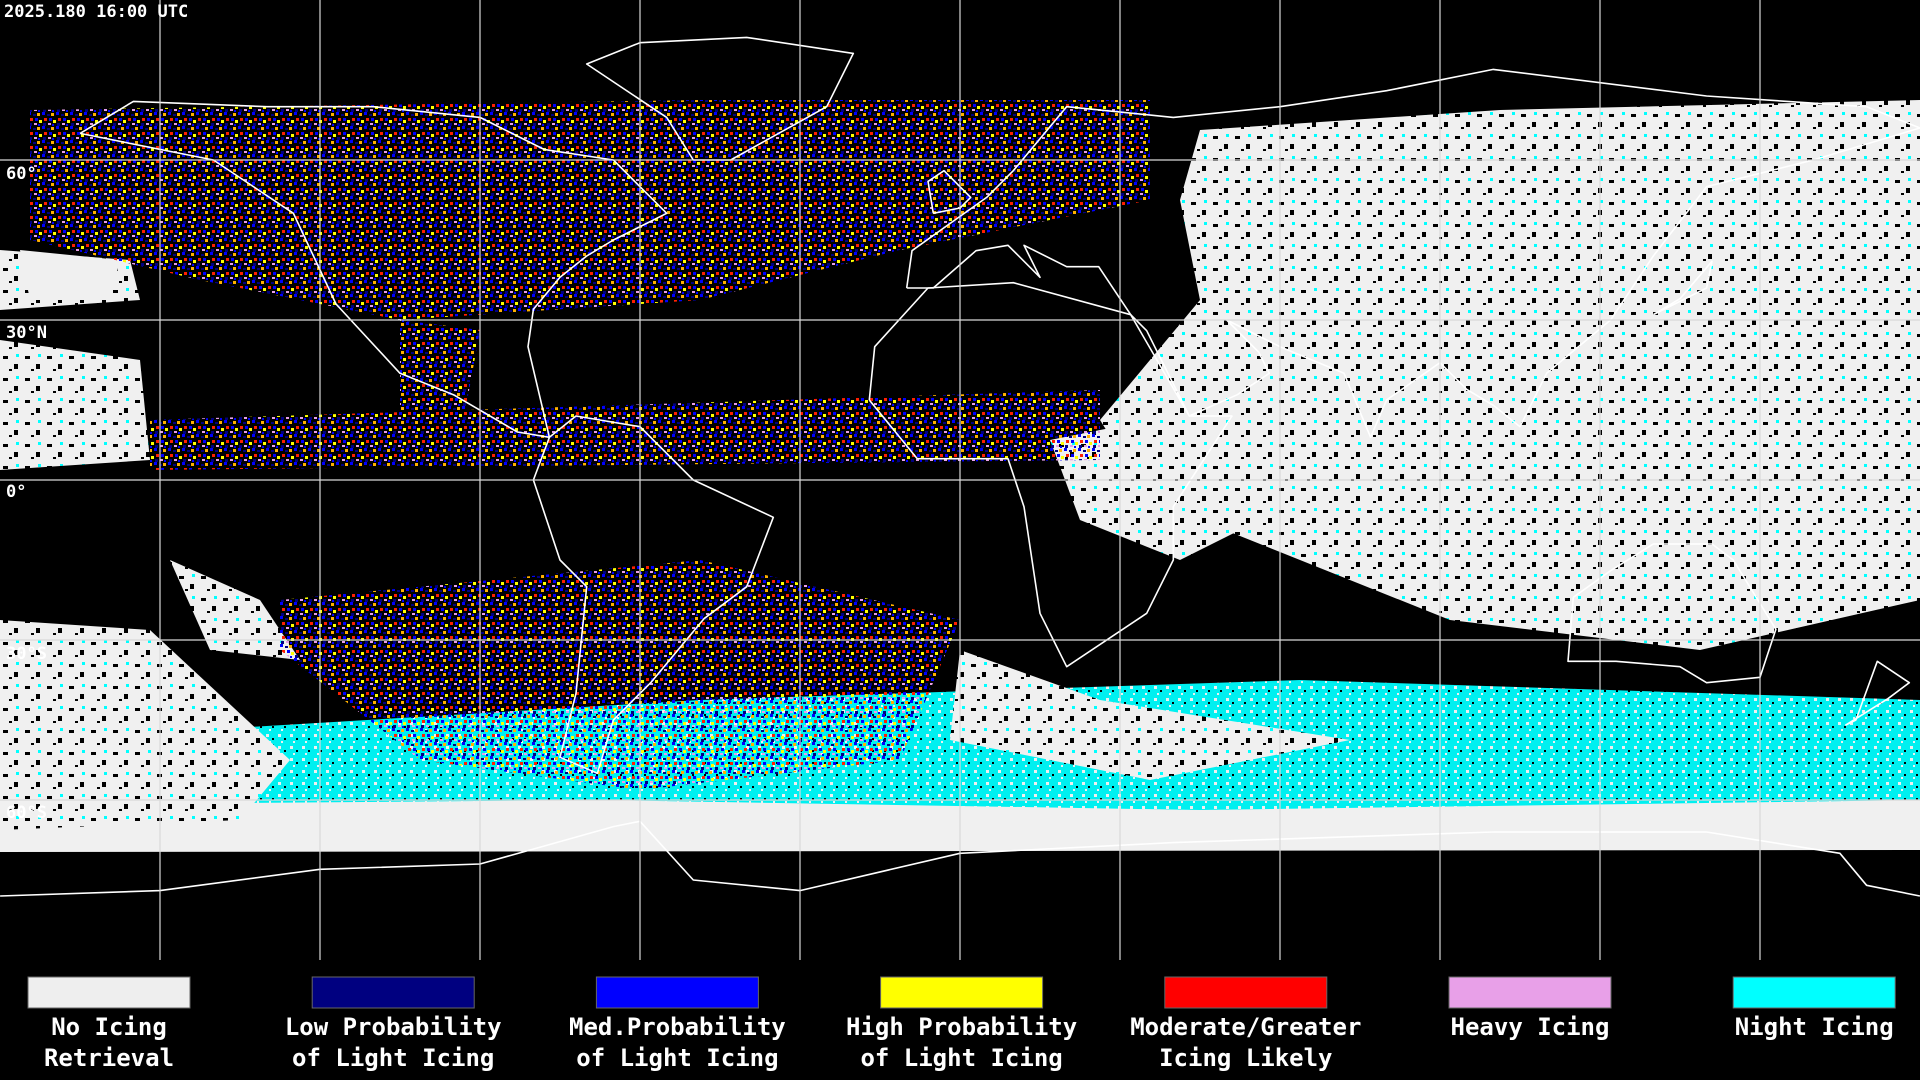 This screenshot has height=1080, width=1920. I want to click on legend-label: Heavy Icing, so click(1530, 1027).